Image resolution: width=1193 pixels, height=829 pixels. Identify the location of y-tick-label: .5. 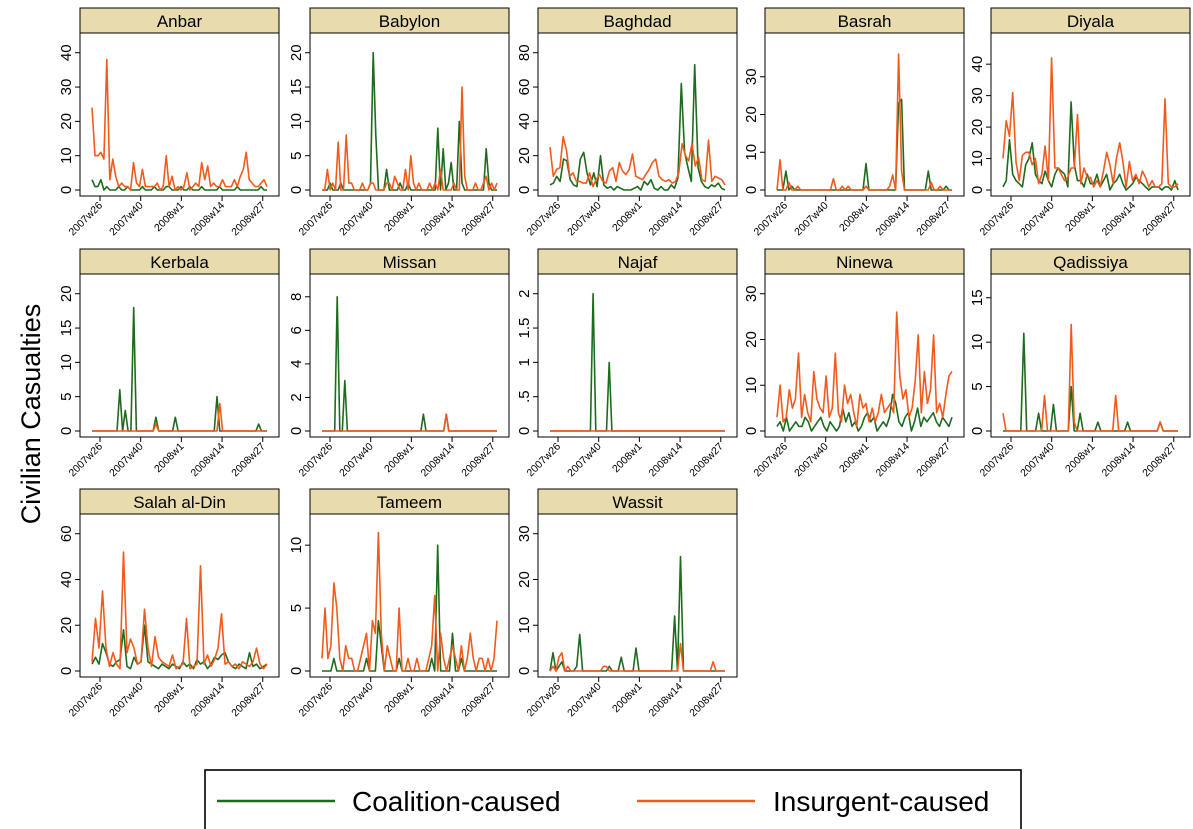
(524, 396).